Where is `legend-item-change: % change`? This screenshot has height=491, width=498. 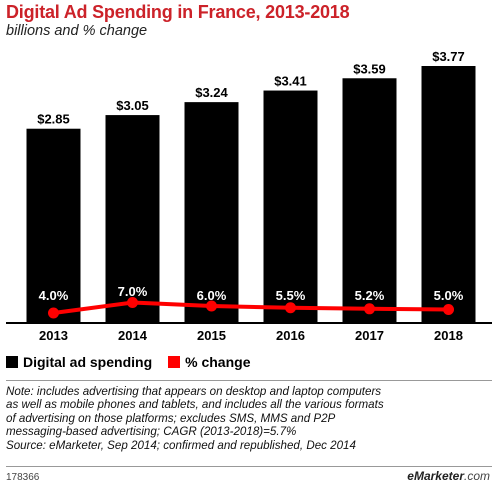 legend-item-change: % change is located at coordinates (209, 362).